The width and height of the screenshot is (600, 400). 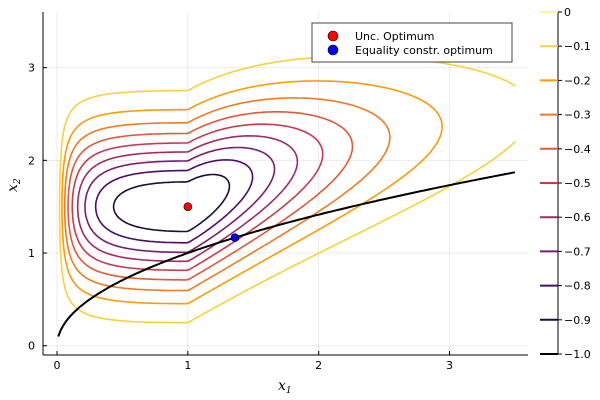 What do you see at coordinates (424, 50) in the screenshot?
I see `legend-label-eq: Equality constr. optimum` at bounding box center [424, 50].